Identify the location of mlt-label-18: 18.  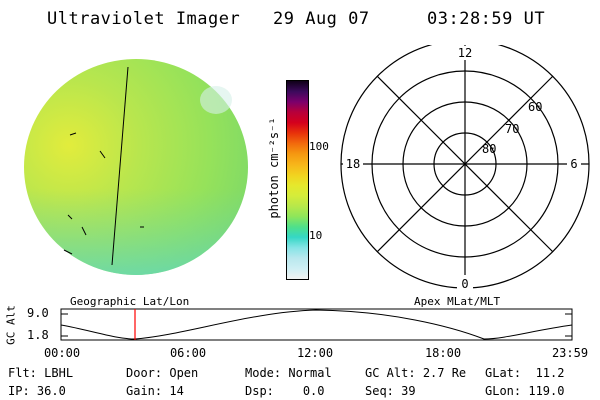
(353, 164).